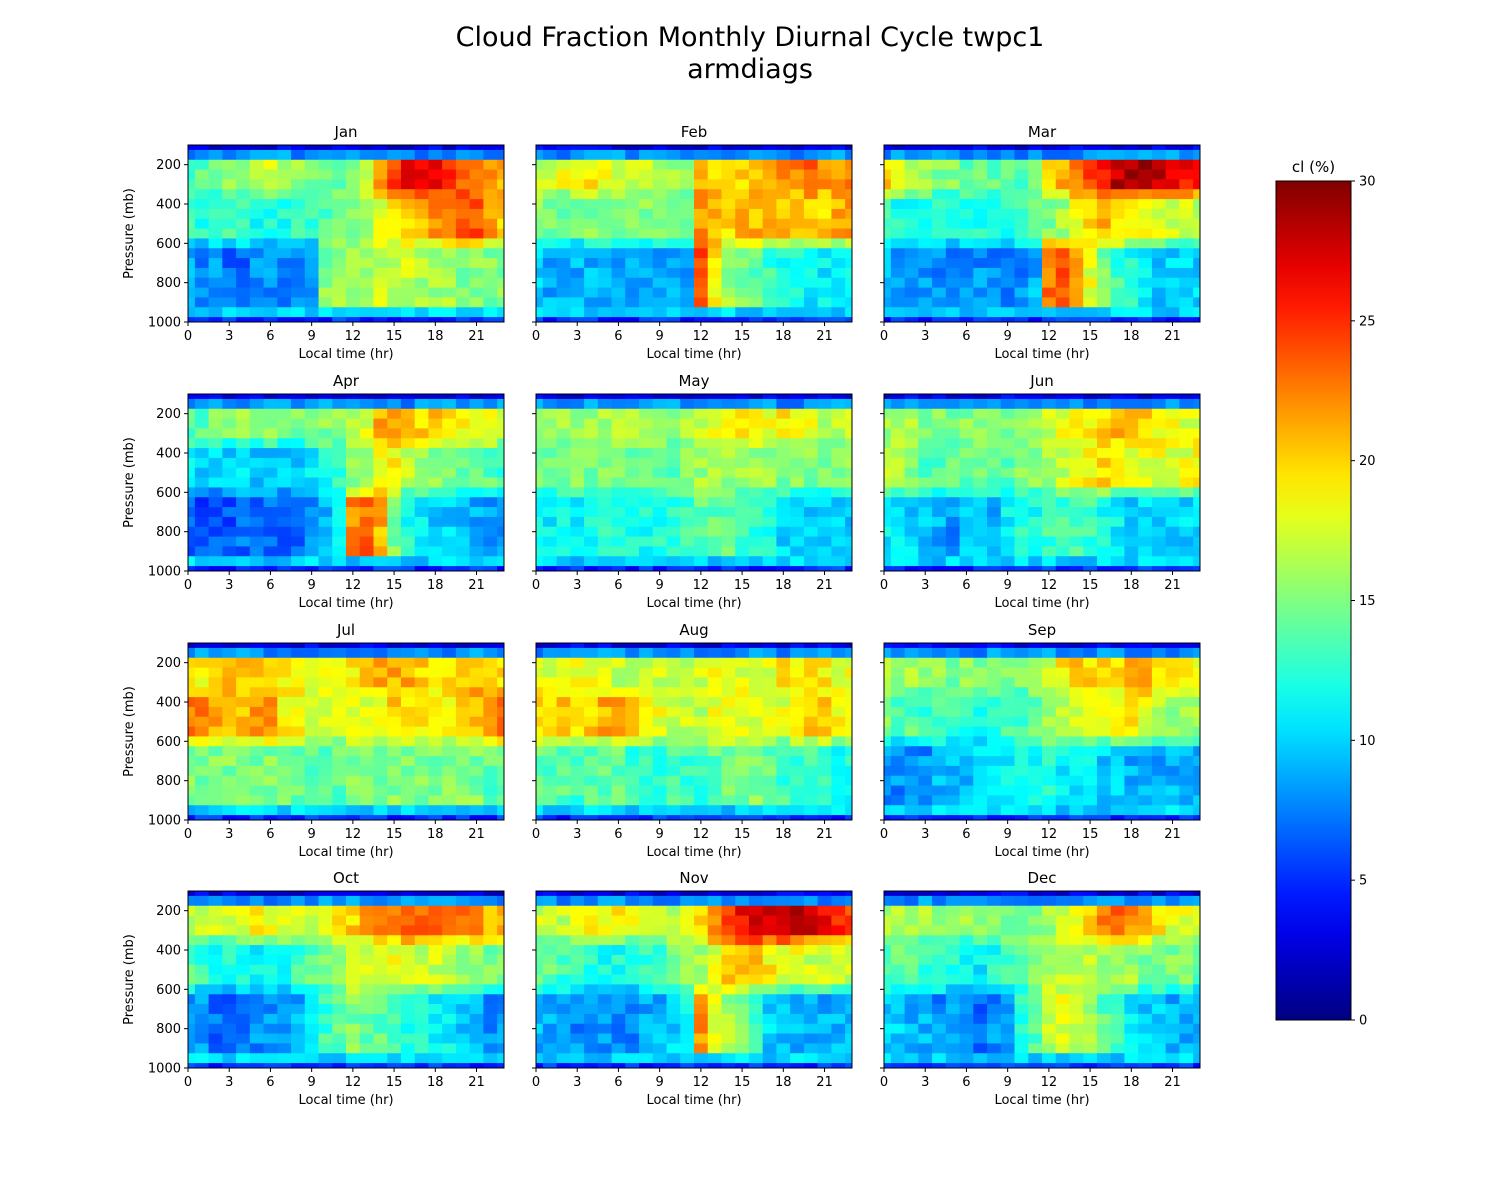 This screenshot has width=1500, height=1200. Describe the element at coordinates (1049, 585) in the screenshot. I see `x-tick-label: 12` at that location.